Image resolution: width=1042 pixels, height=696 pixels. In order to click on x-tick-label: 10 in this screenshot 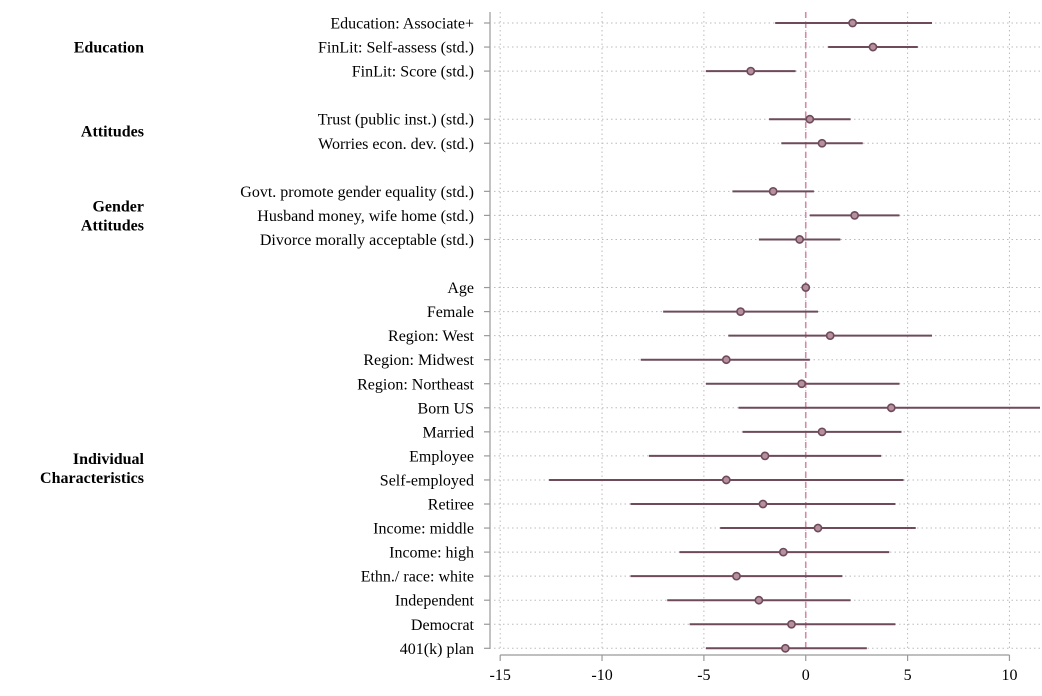, I will do `click(1009, 675)`.